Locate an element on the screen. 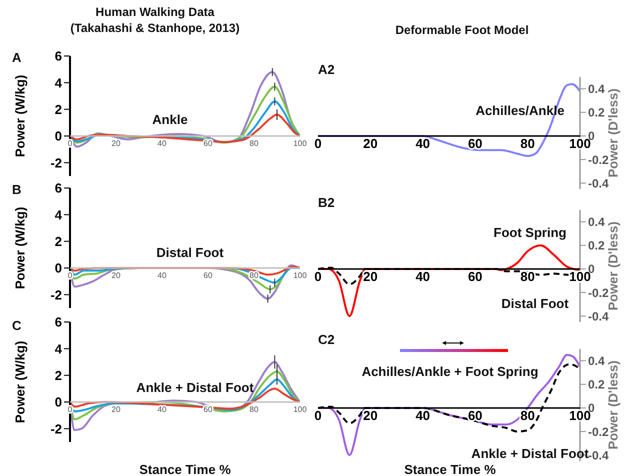 This screenshot has height=476, width=625. text: B2 is located at coordinates (326, 203).